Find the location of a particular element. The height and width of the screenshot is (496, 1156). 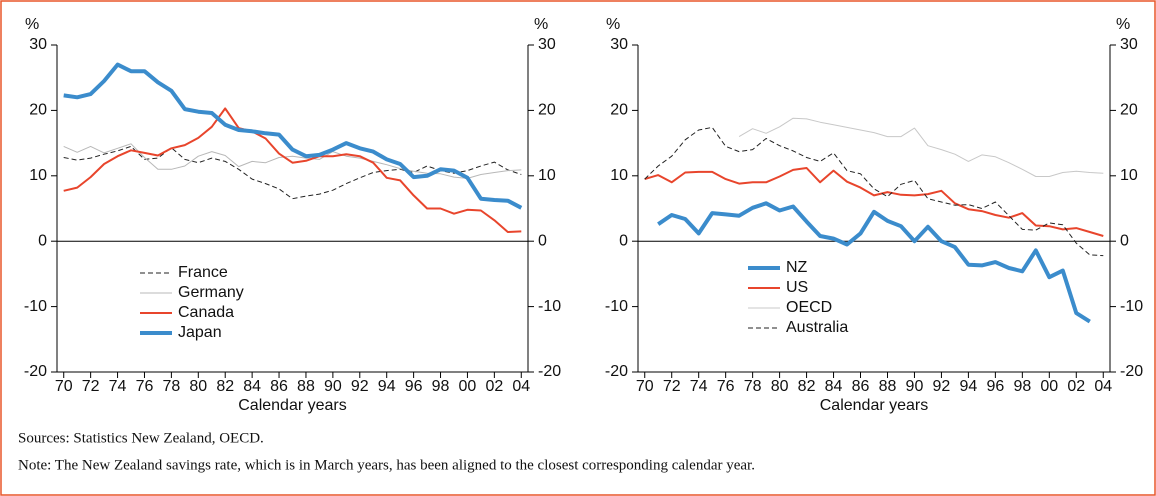

legend-label: NZ is located at coordinates (797, 267).